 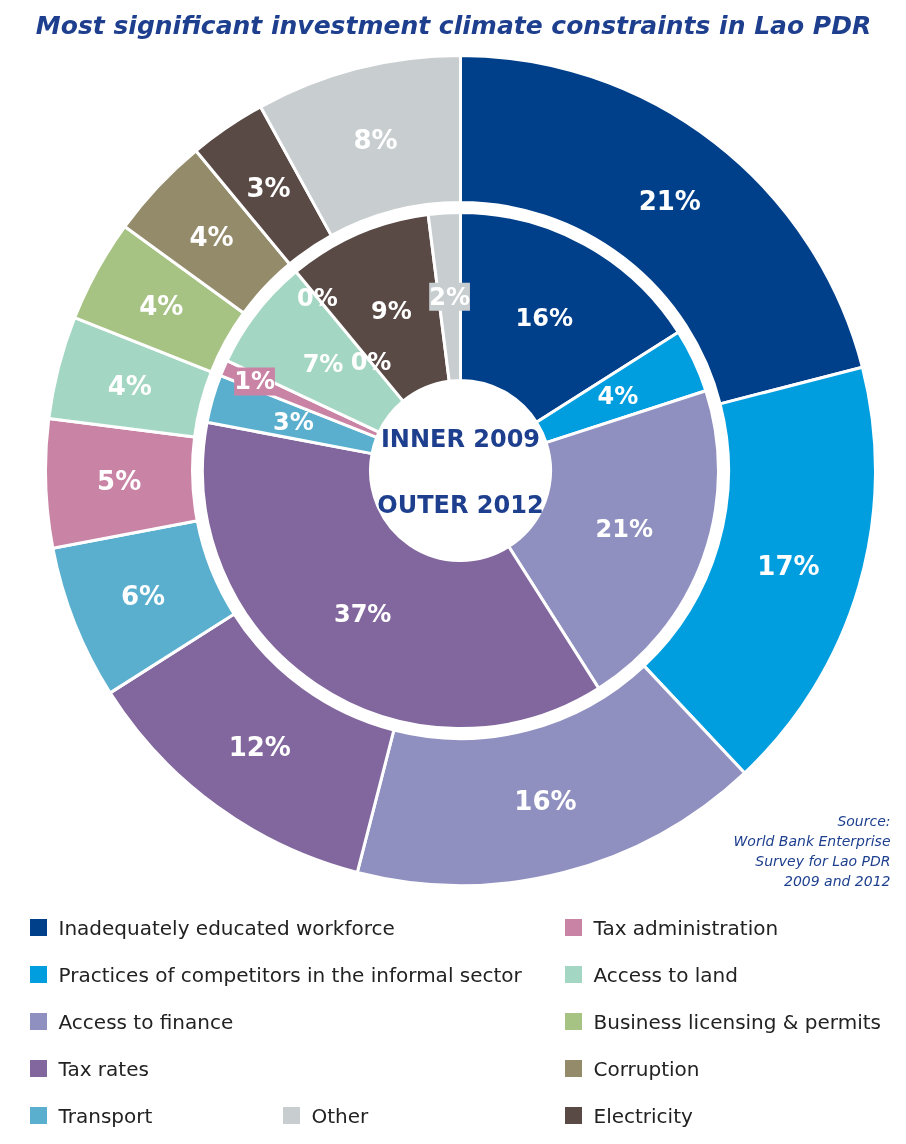 I want to click on legend-label: Electricity, so click(x=643, y=1115).